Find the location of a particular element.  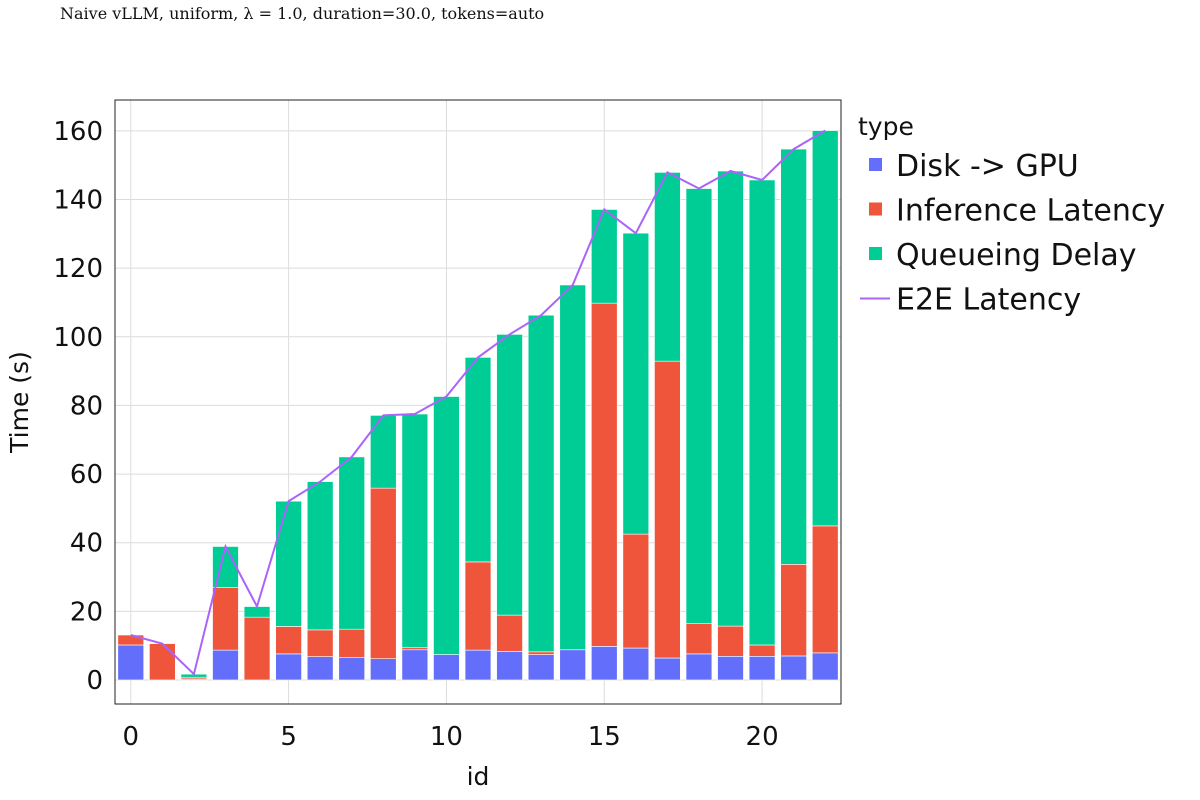

y-tick-label: 120 is located at coordinates (78, 269).